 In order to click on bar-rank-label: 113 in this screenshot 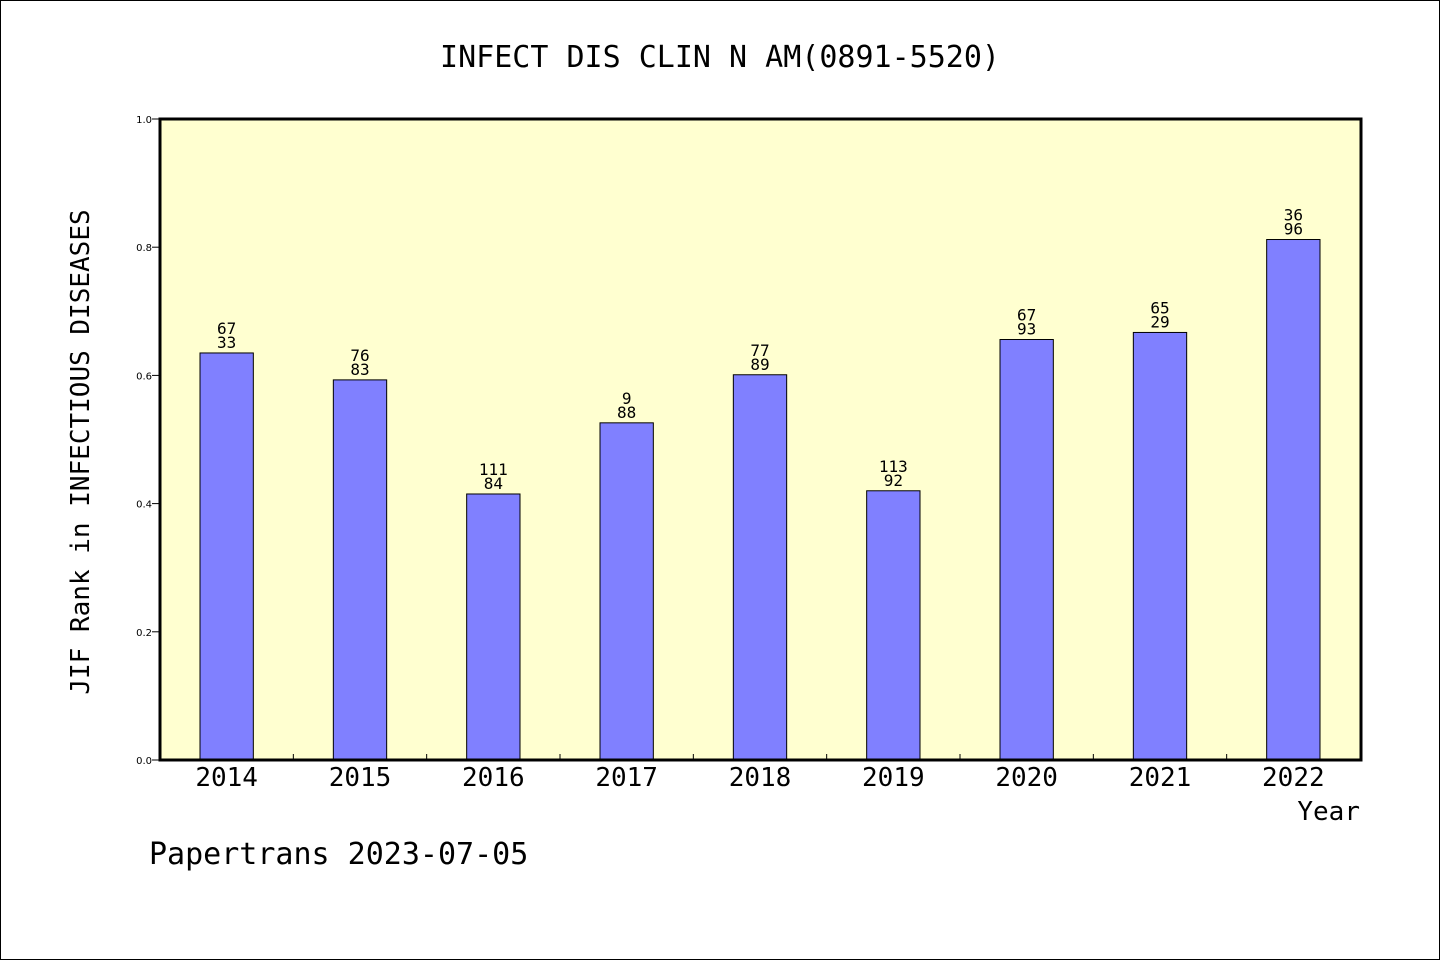, I will do `click(893, 466)`.